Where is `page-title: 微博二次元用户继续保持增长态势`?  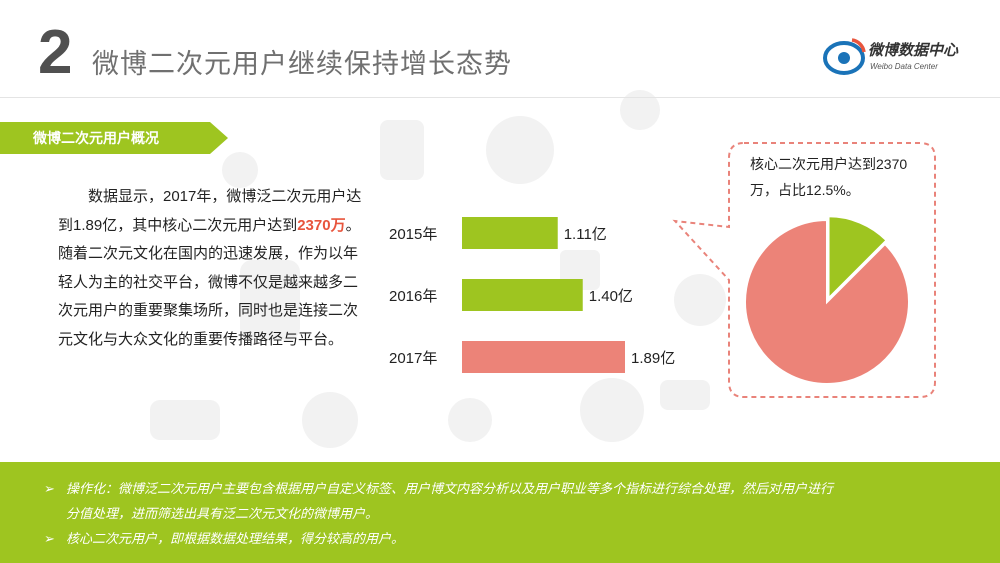
page-title: 微博二次元用户继续保持增长态势 is located at coordinates (302, 64).